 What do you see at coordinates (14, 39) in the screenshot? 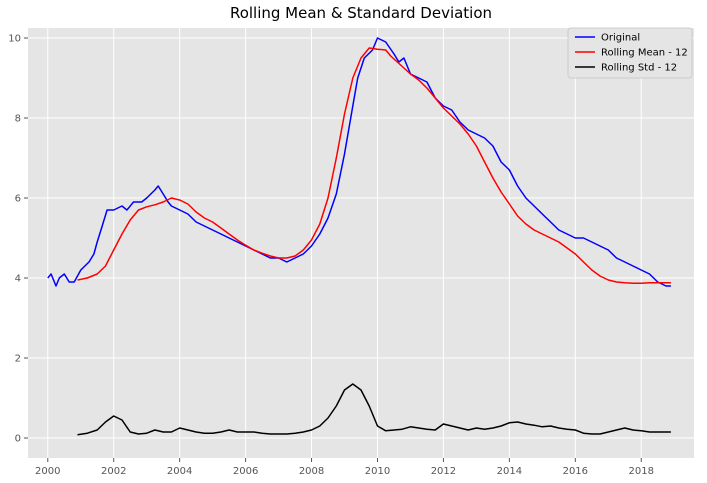
I see `y-tick-label: 10` at bounding box center [14, 39].